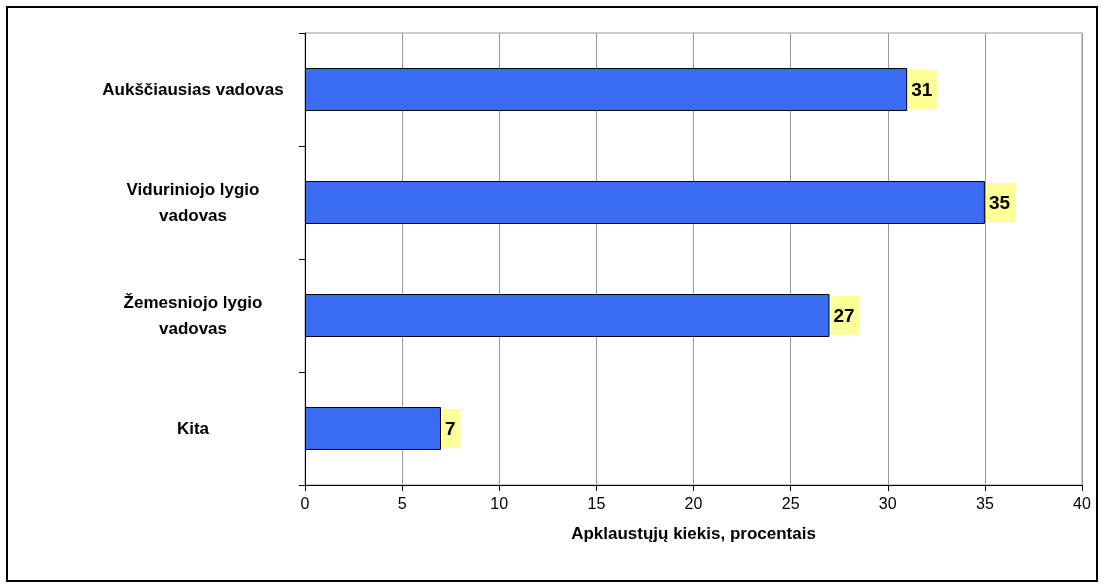  I want to click on x-tick-label: 10, so click(499, 503).